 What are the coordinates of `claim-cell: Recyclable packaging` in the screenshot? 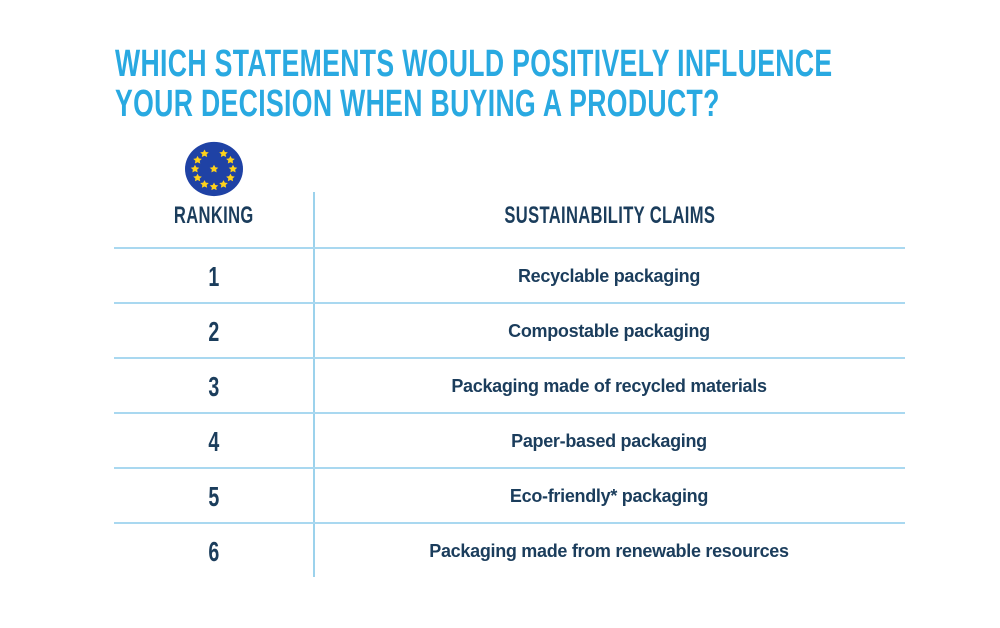 It's located at (609, 276).